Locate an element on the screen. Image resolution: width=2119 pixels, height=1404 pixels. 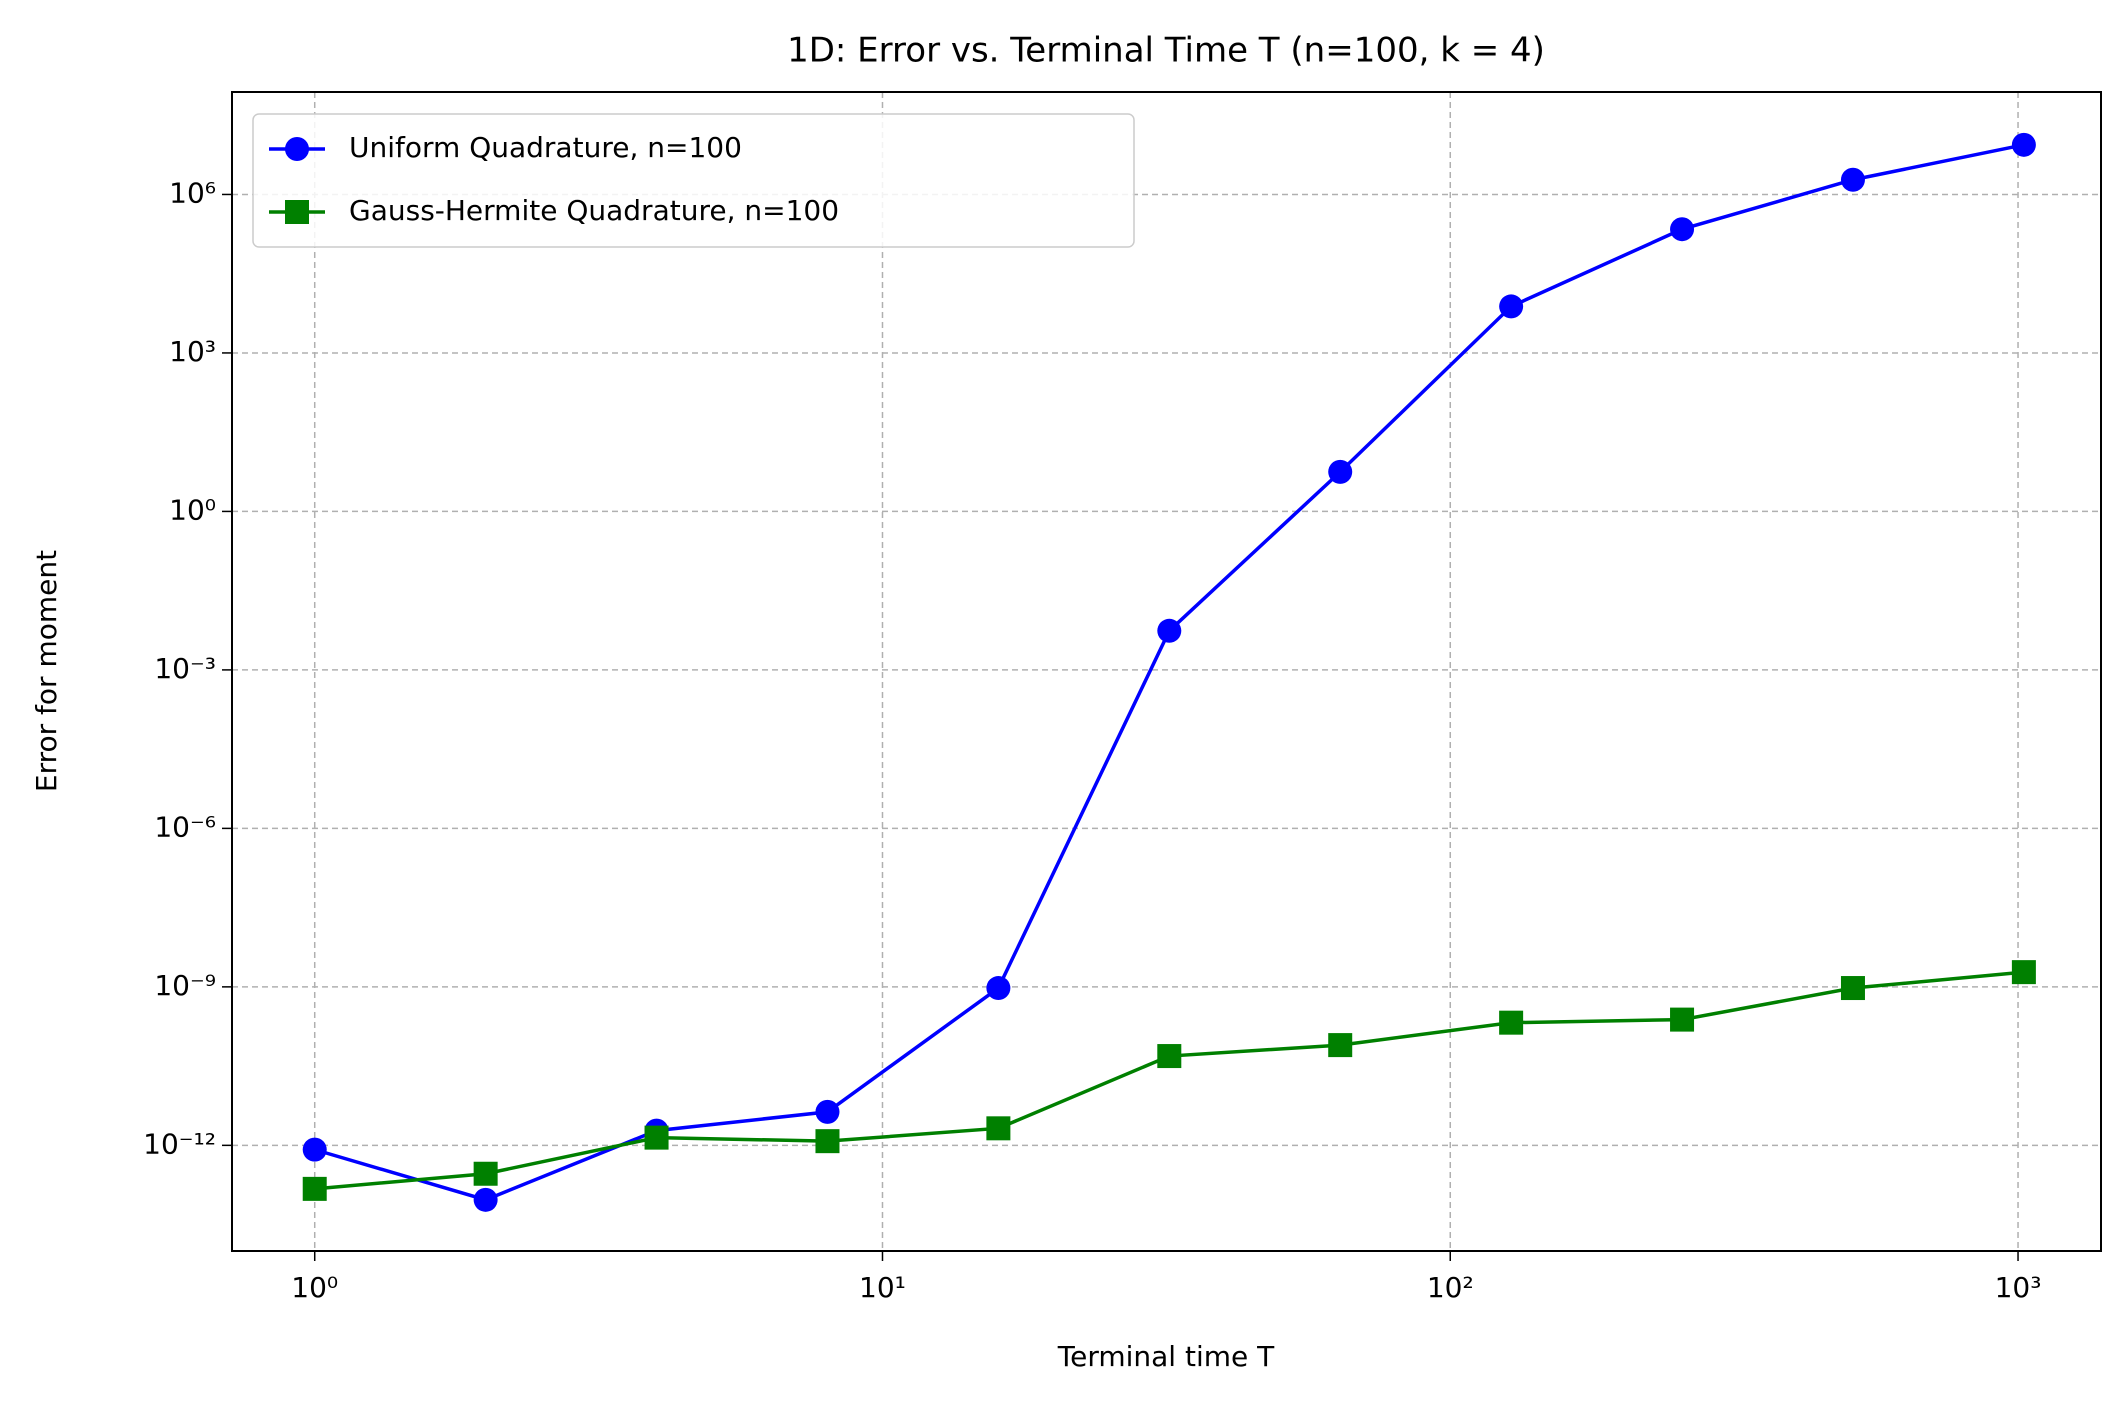
legend-label: Gauss-Hermite Quadrature, n=100 is located at coordinates (594, 210).